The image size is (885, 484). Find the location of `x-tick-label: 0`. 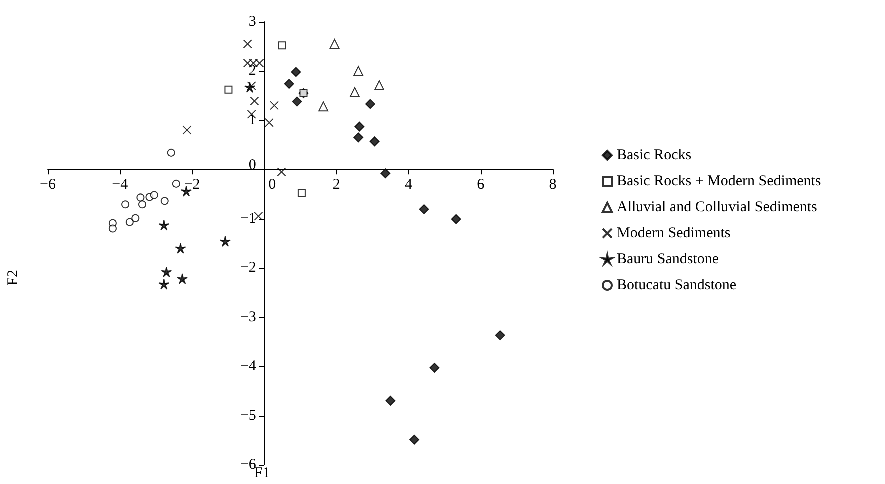

x-tick-label: 0 is located at coordinates (272, 185).